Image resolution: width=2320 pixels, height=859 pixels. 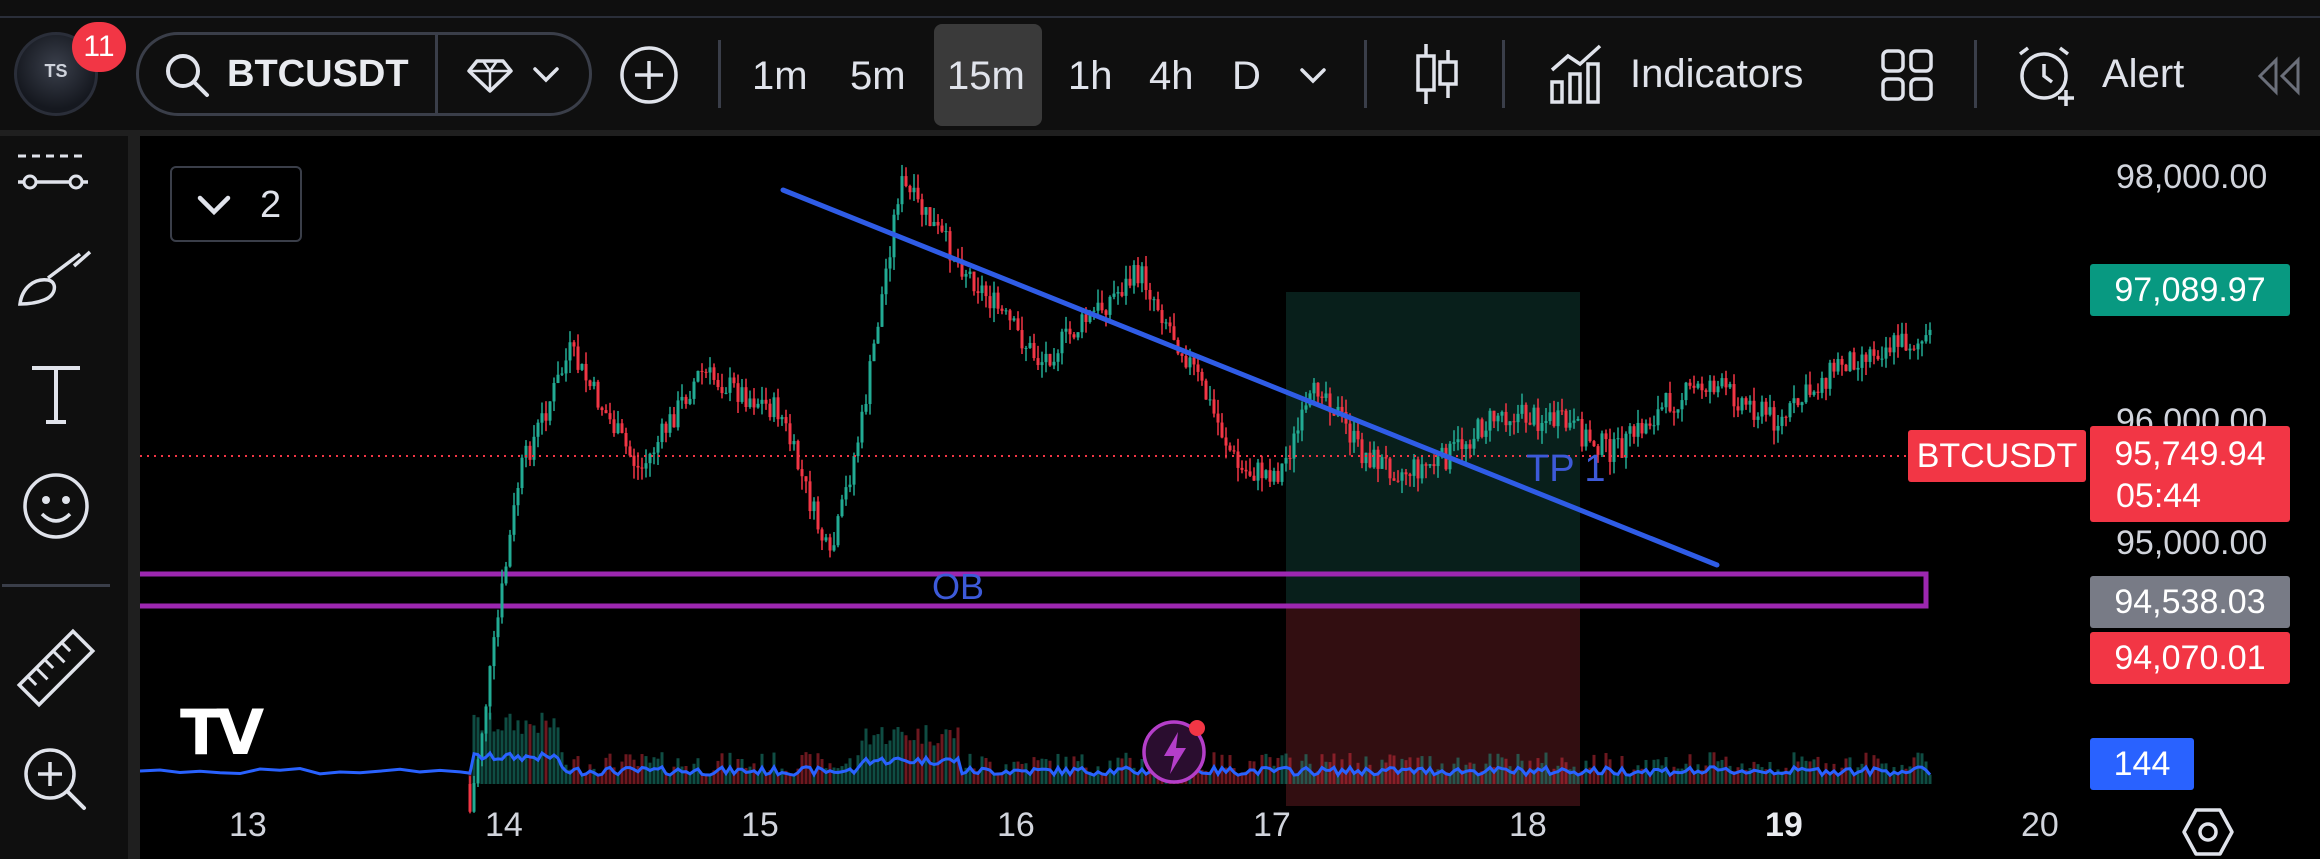 I want to click on timeframe-D: D, so click(x=1246, y=76).